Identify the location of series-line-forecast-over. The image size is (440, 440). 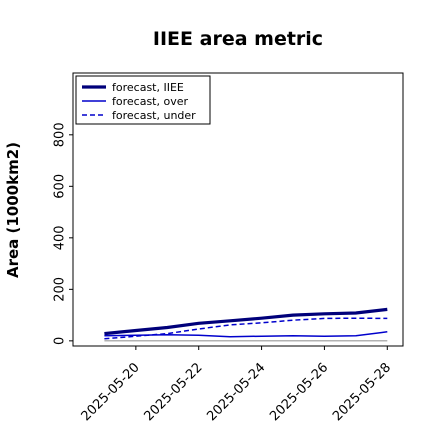
(246, 334).